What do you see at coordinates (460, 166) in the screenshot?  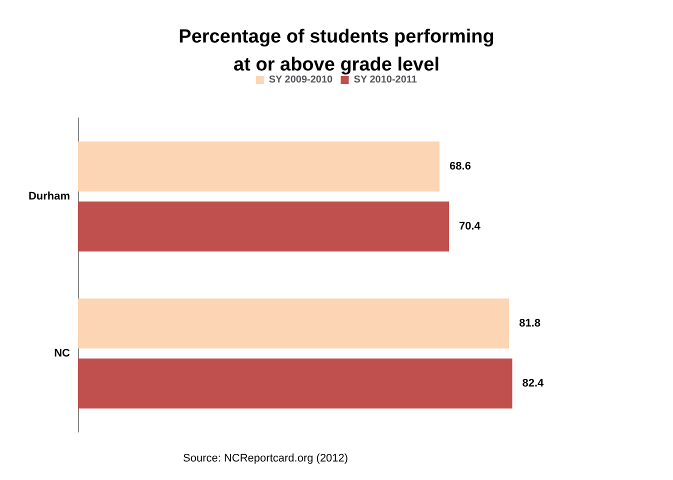 I see `data-label: 68.6` at bounding box center [460, 166].